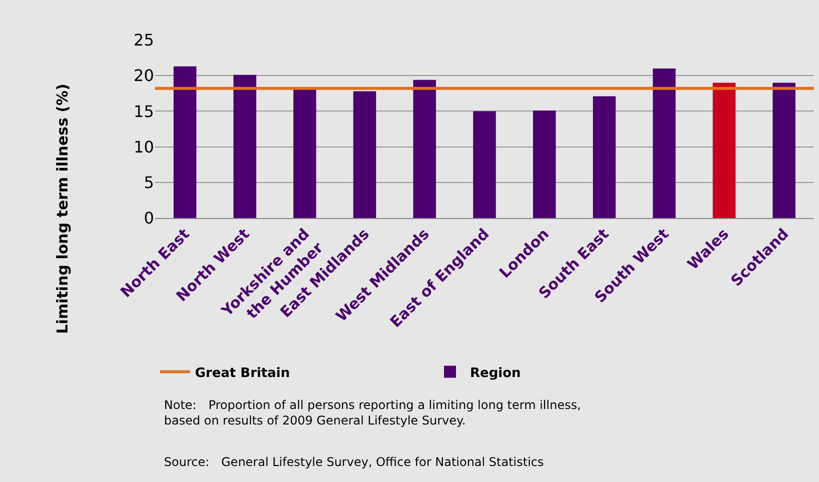  I want to click on text: Note: Proportion of all persons reporting a limiting long term illness, based on results of 2009 General Lifestyle Survey., so click(372, 413).